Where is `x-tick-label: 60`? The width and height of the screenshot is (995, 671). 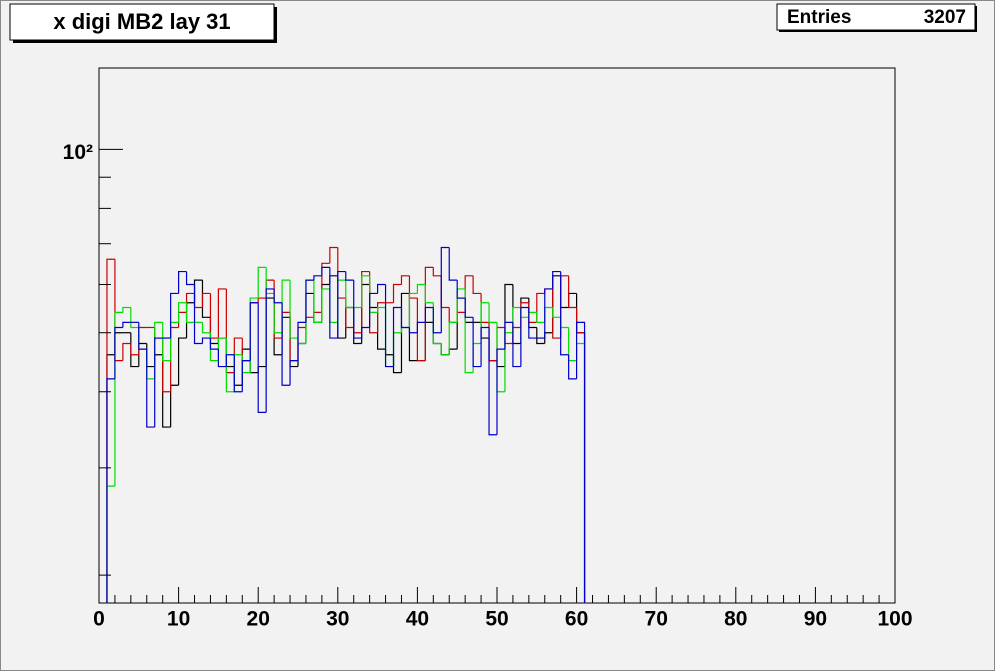 x-tick-label: 60 is located at coordinates (576, 619).